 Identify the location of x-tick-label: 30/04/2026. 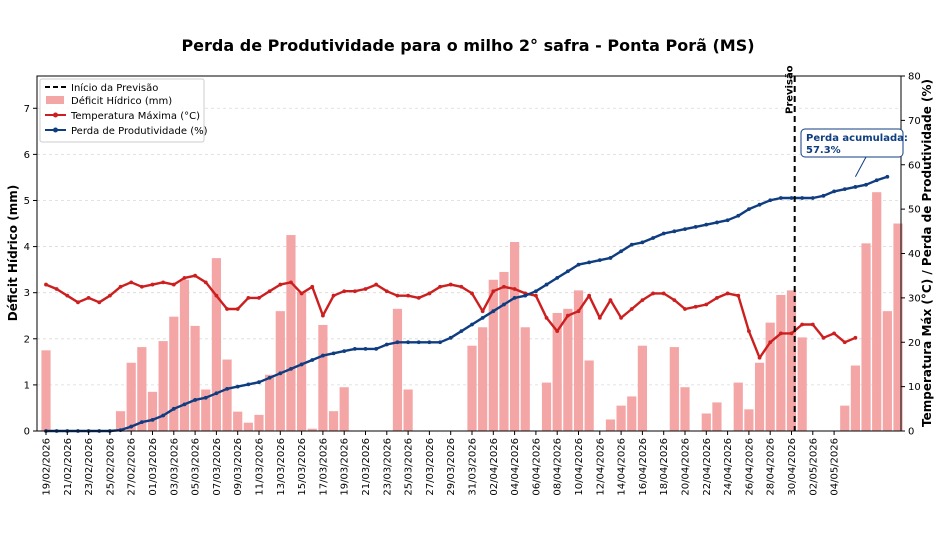
(792, 467).